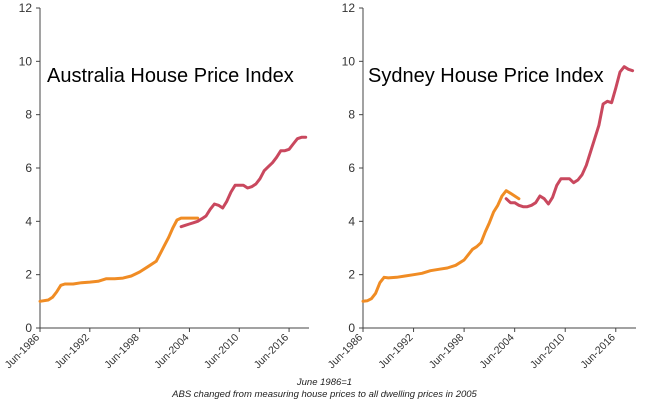  Describe the element at coordinates (497, 352) in the screenshot. I see `x-tick-label: Jun-2004` at that location.